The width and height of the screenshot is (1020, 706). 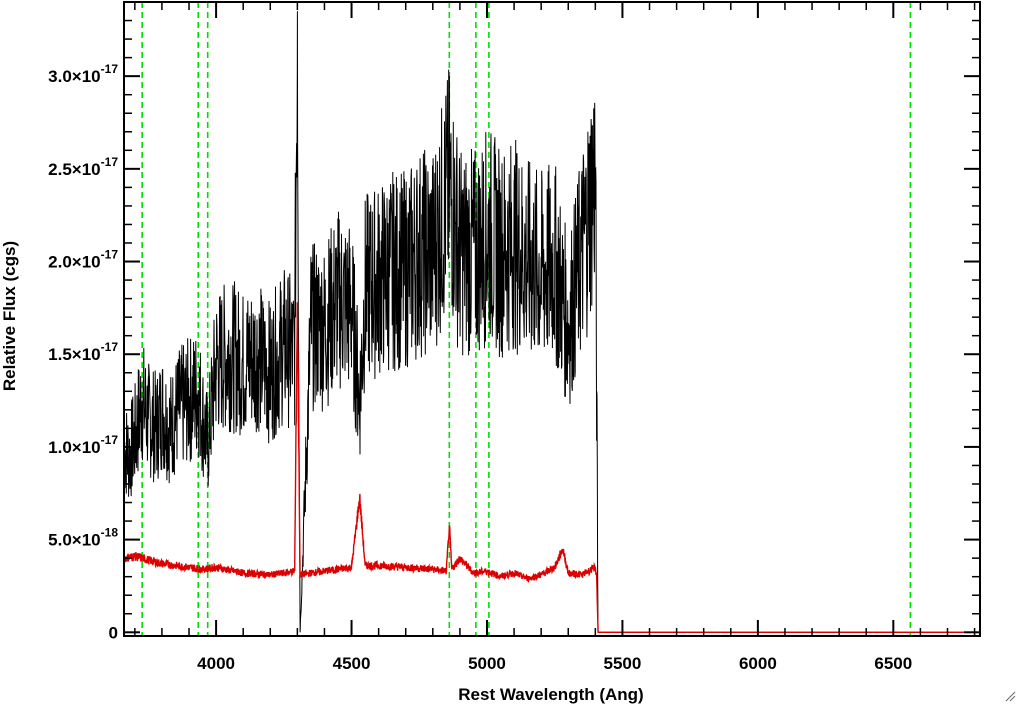 I want to click on x-tick-label: 6000, so click(x=758, y=663).